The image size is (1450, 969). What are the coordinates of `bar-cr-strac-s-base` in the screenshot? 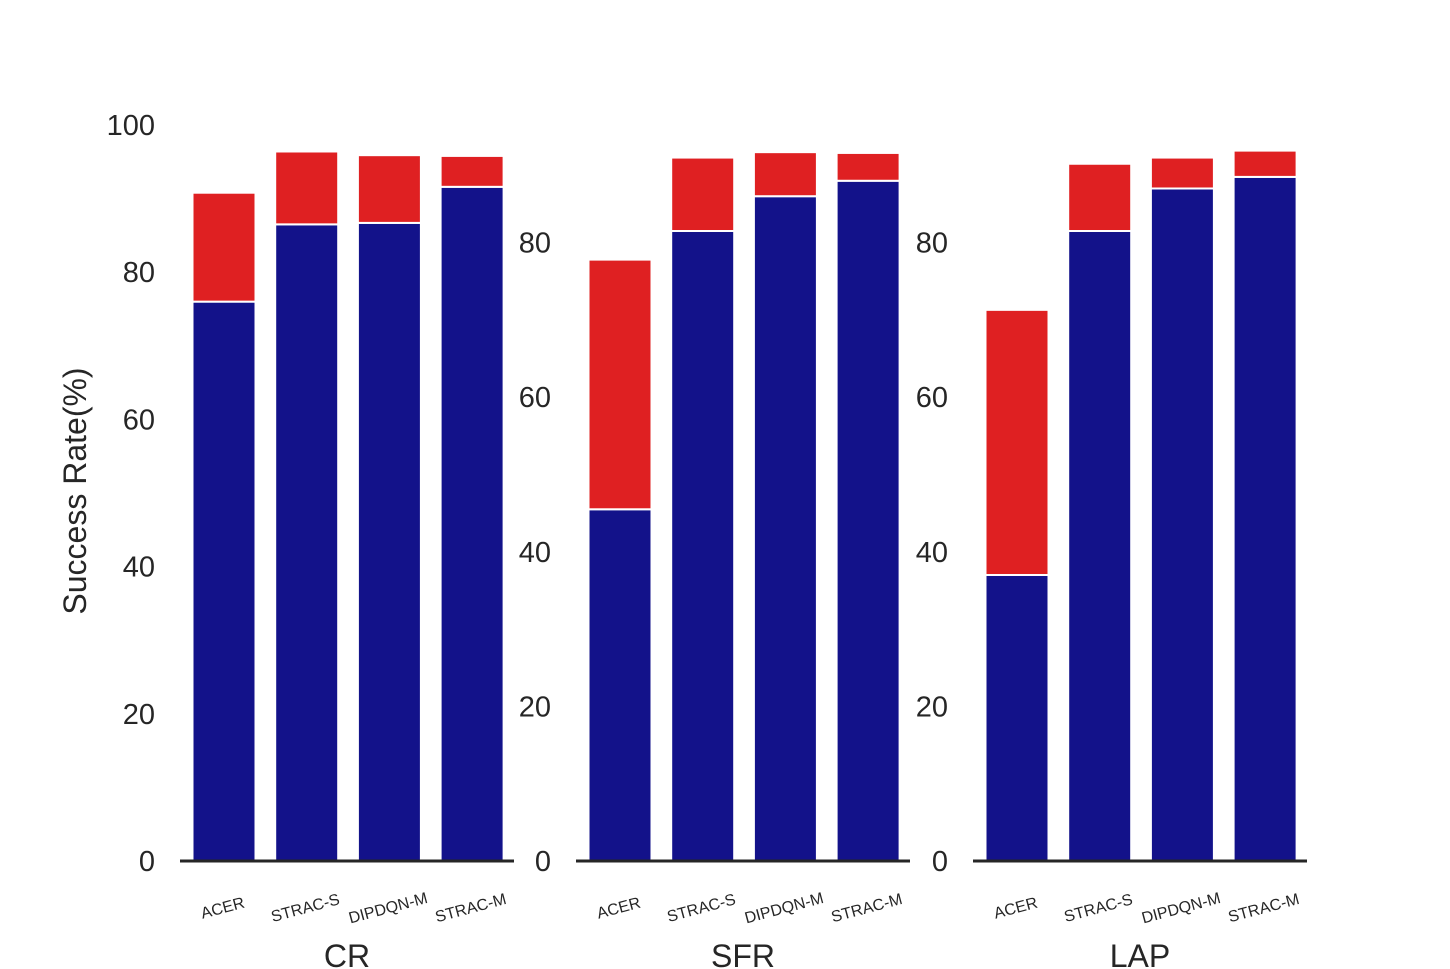 It's located at (307, 543).